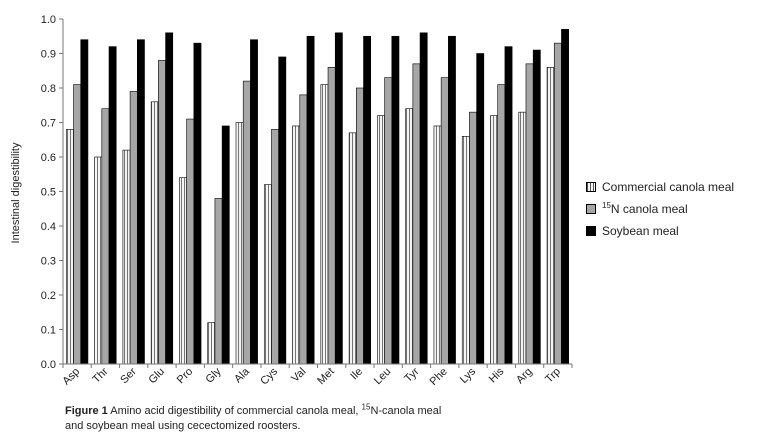  Describe the element at coordinates (86, 411) in the screenshot. I see `caption-label: Figure 1` at that location.